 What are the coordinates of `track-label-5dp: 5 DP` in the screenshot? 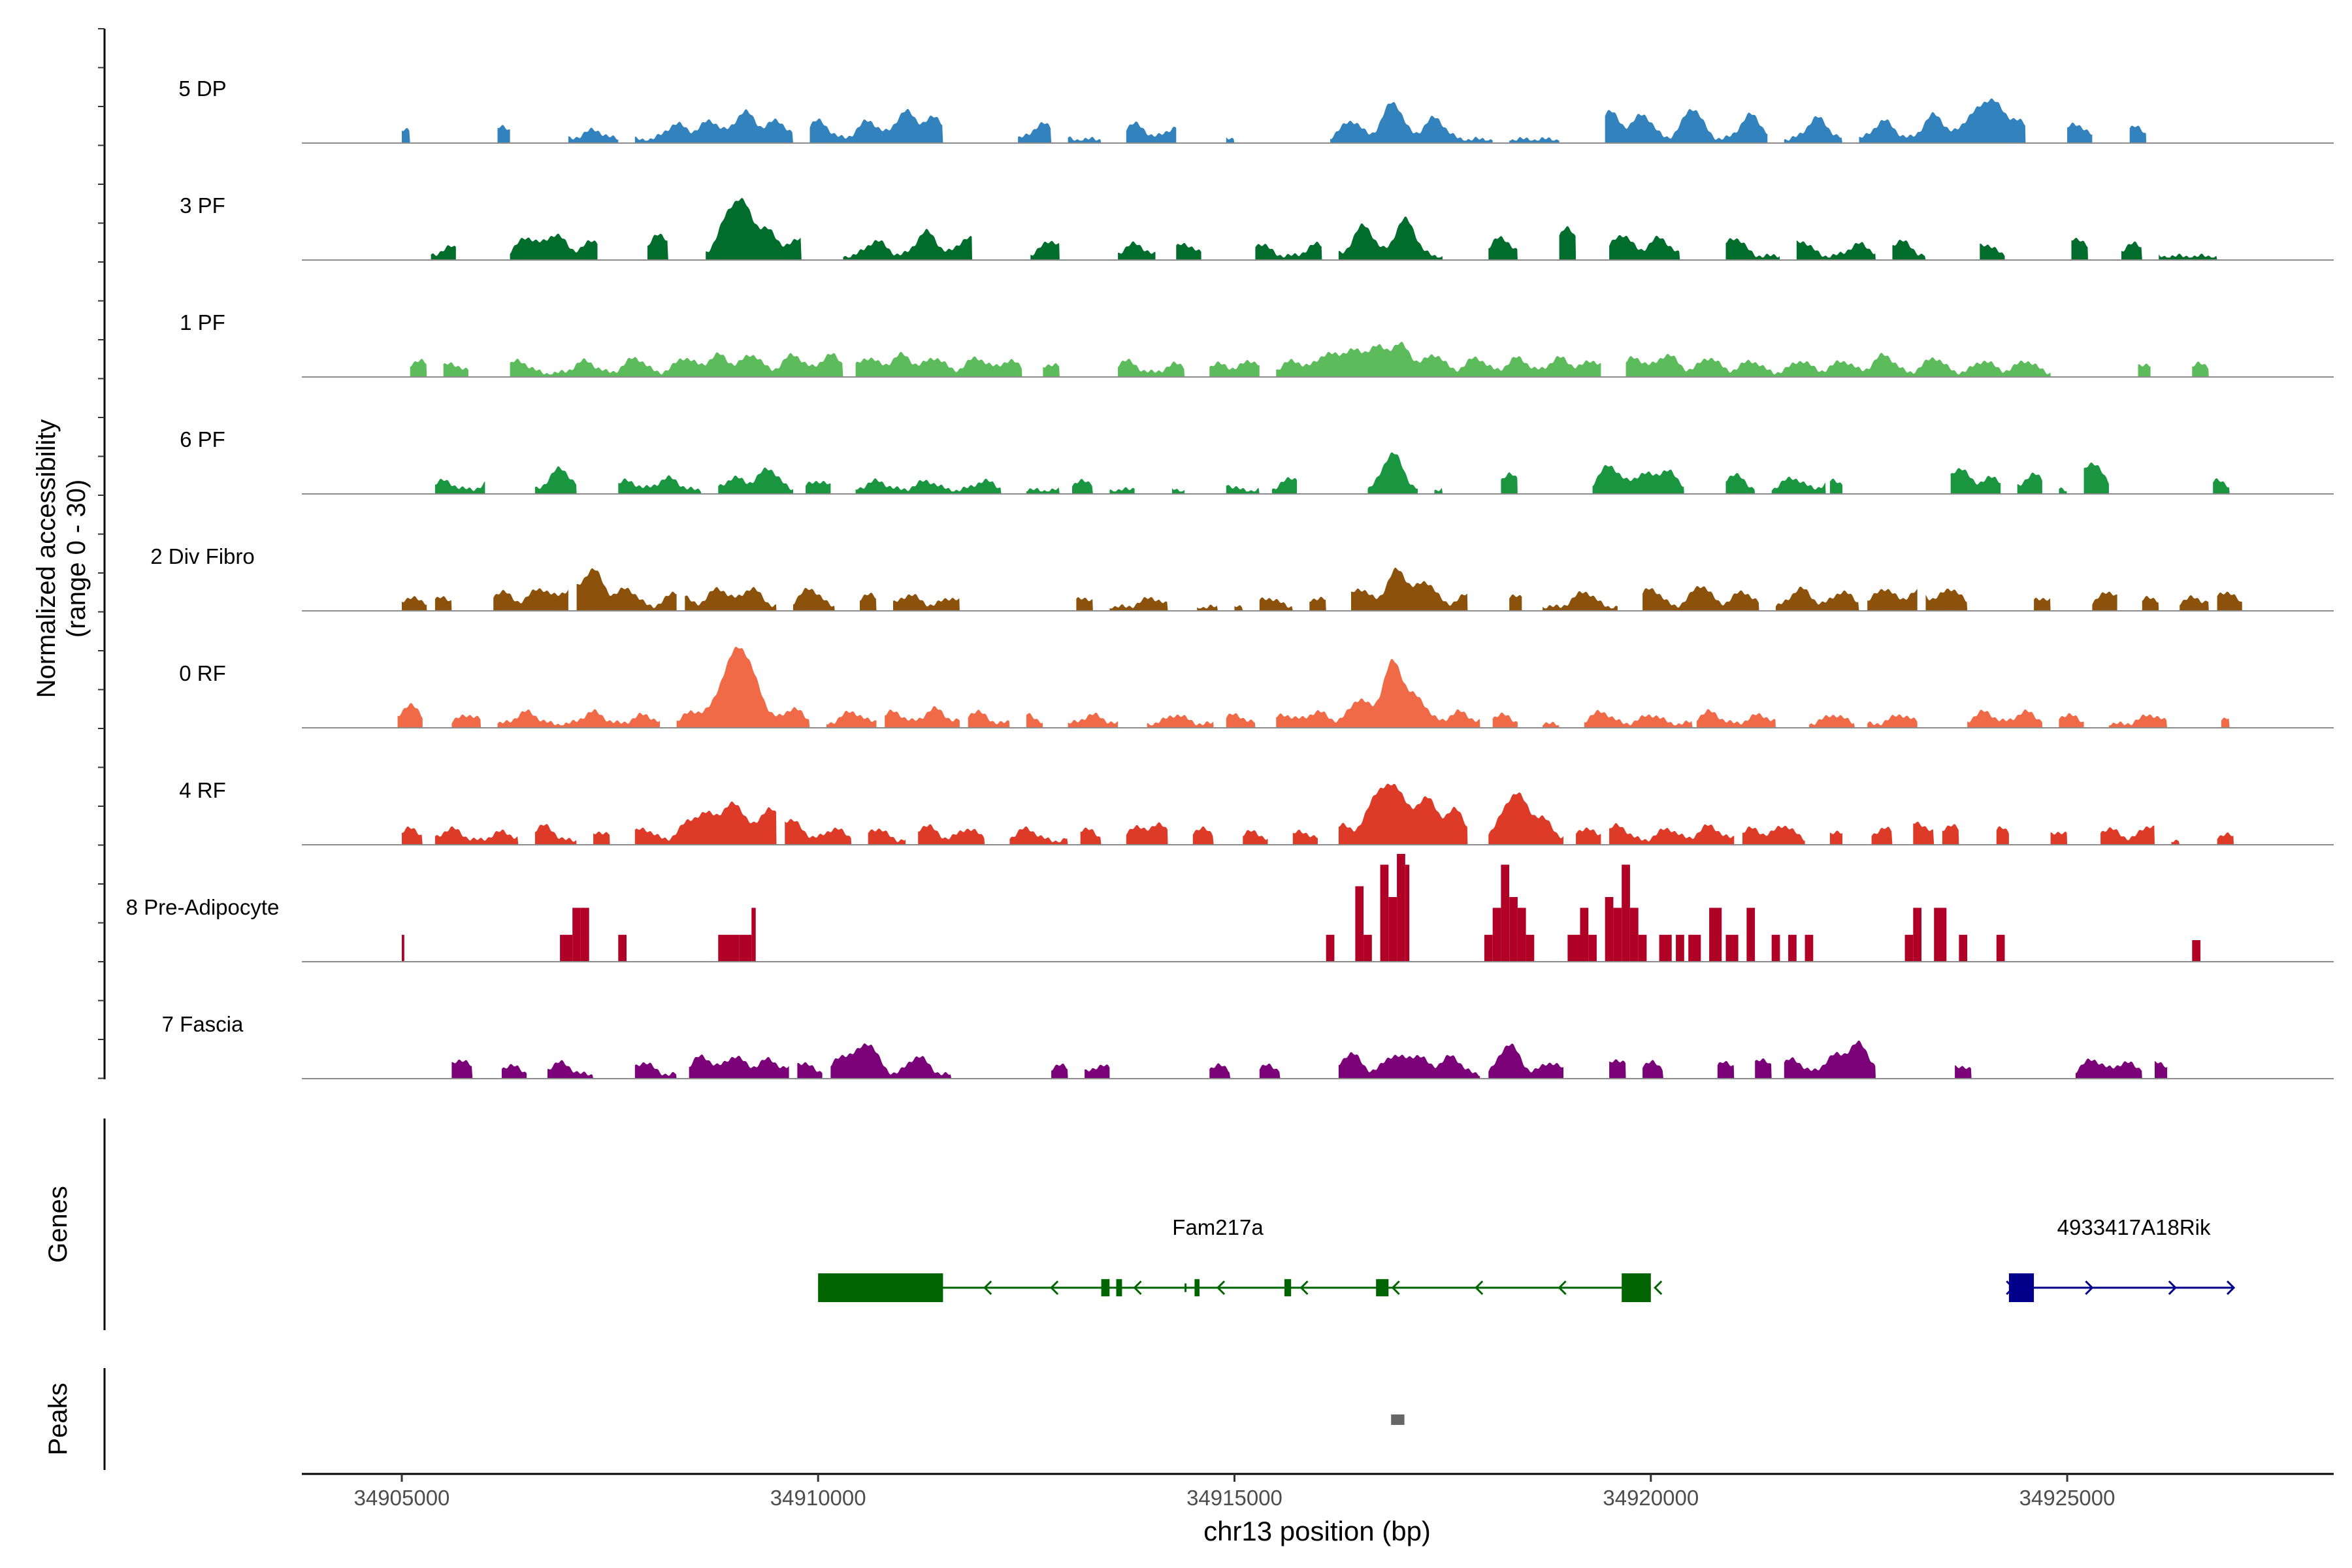 It's located at (202, 88).